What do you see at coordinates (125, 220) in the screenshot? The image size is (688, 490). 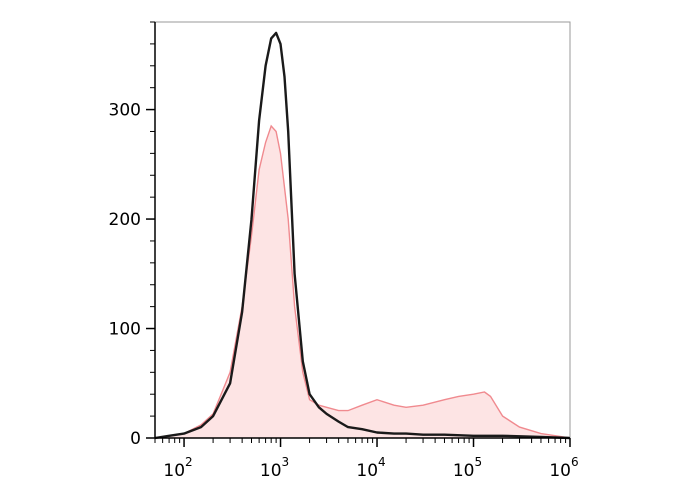 I see `y-tick-label: 200` at bounding box center [125, 220].